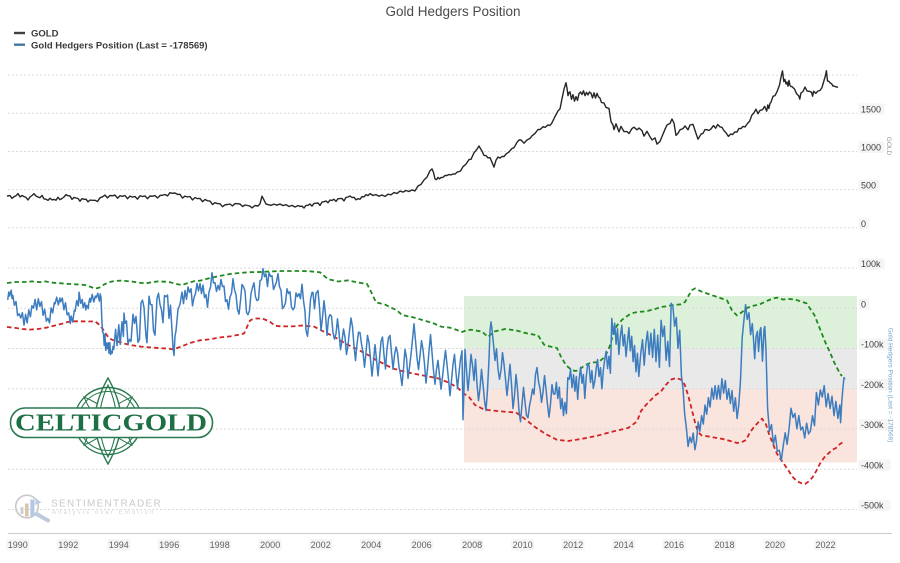 Image resolution: width=900 pixels, height=563 pixels. I want to click on svg-text: Analysis over Emotion, so click(103, 513).